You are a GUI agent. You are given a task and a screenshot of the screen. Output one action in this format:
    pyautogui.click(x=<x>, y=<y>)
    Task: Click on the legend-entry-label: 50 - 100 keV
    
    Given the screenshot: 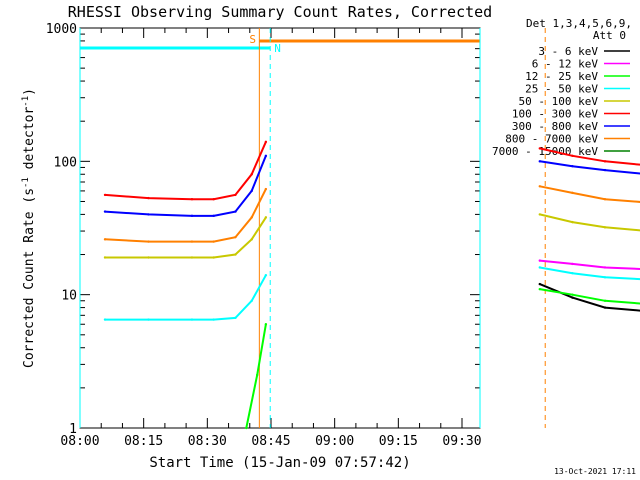 What is the action you would take?
    pyautogui.click(x=559, y=101)
    